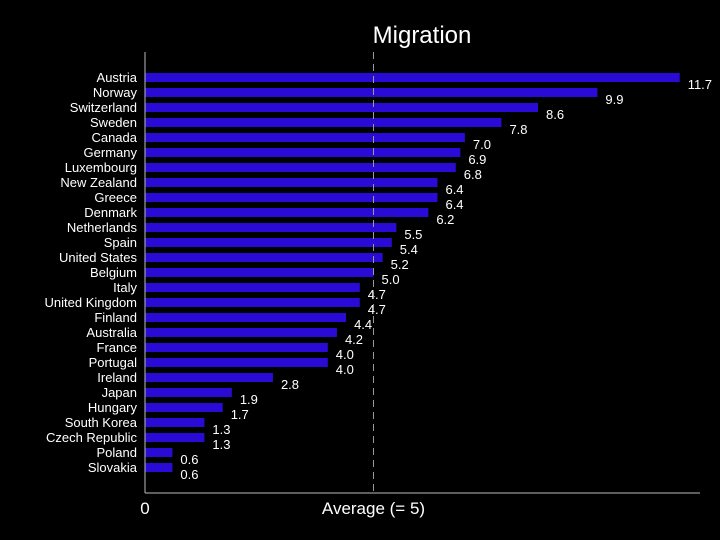  I want to click on bar-finland, so click(246, 317).